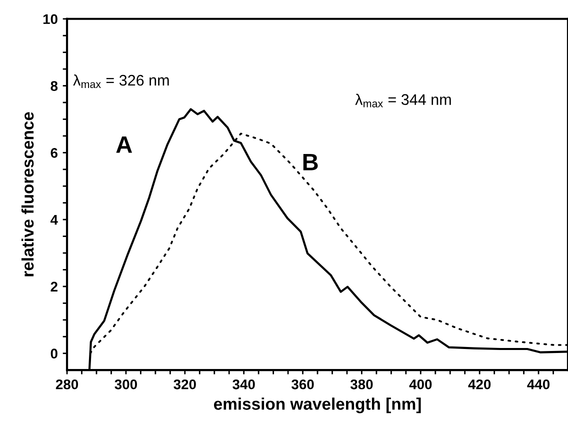 The image size is (568, 439). I want to click on x-tick-label: 300, so click(125, 384).